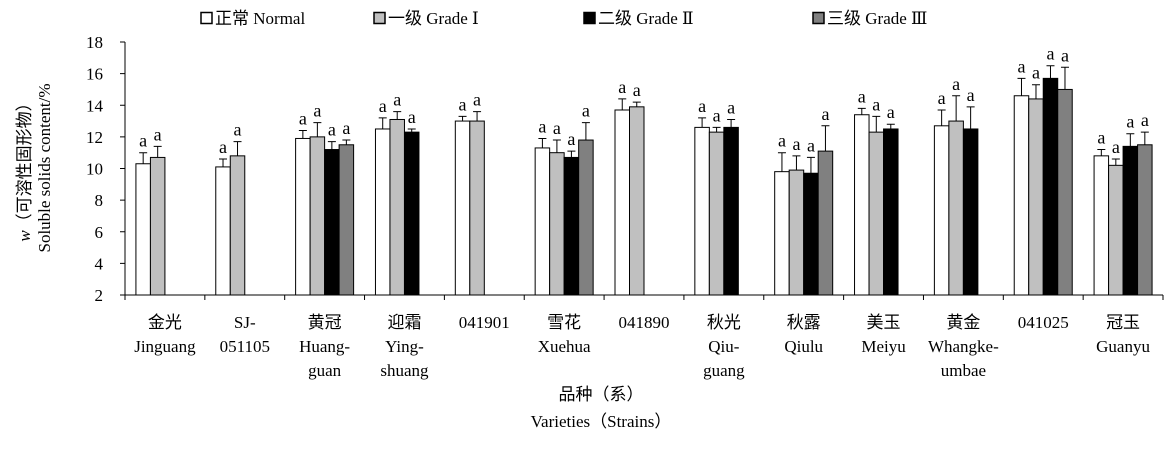 This screenshot has height=462, width=1168. Describe the element at coordinates (601, 421) in the screenshot. I see `x-axis-title-en: Varieties（Strains）` at that location.